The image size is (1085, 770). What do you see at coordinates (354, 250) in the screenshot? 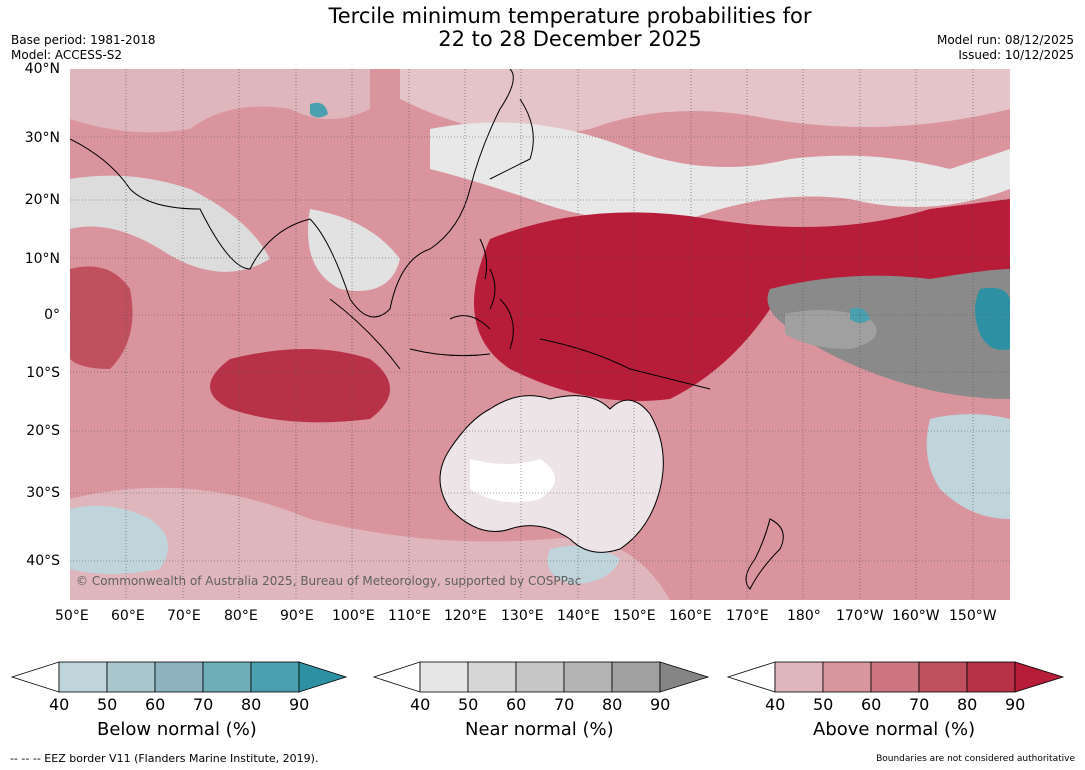
I see `patch-indochina-grey` at bounding box center [354, 250].